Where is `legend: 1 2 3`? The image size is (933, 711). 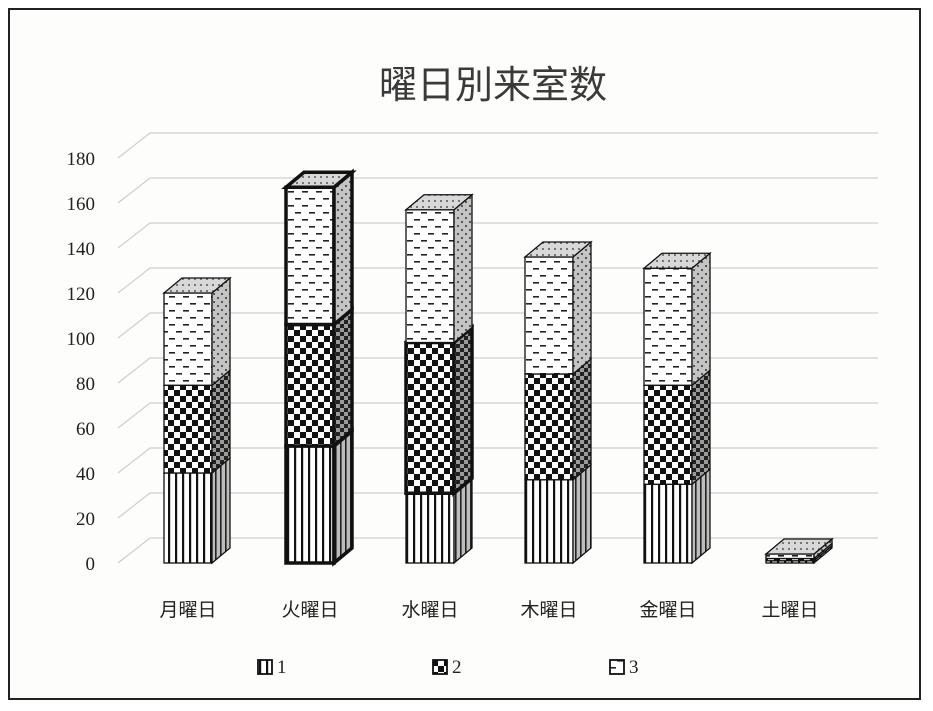
legend: 1 2 3 is located at coordinates (448, 667).